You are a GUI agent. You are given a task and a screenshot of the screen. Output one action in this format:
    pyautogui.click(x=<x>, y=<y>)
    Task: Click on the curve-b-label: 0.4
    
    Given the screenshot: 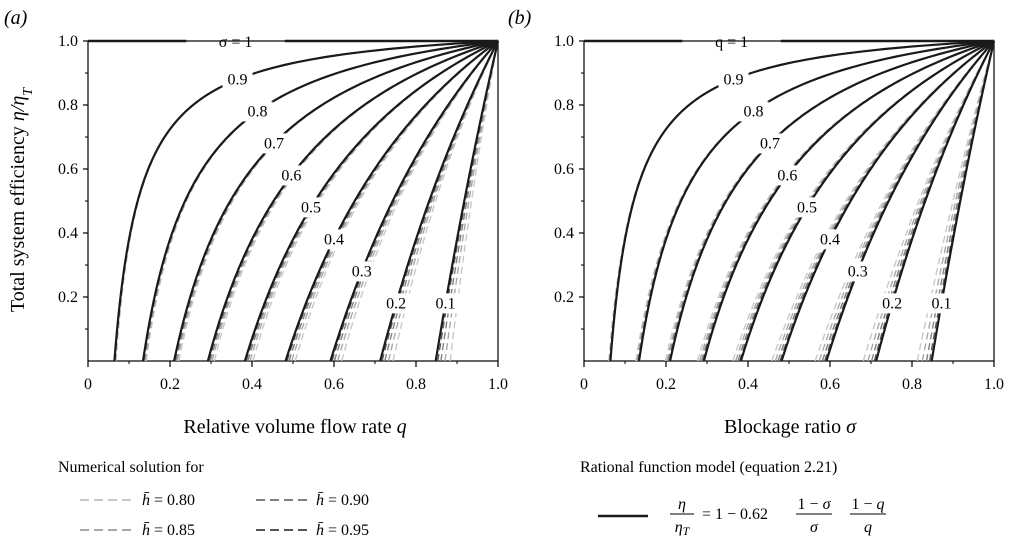 What is the action you would take?
    pyautogui.click(x=830, y=239)
    